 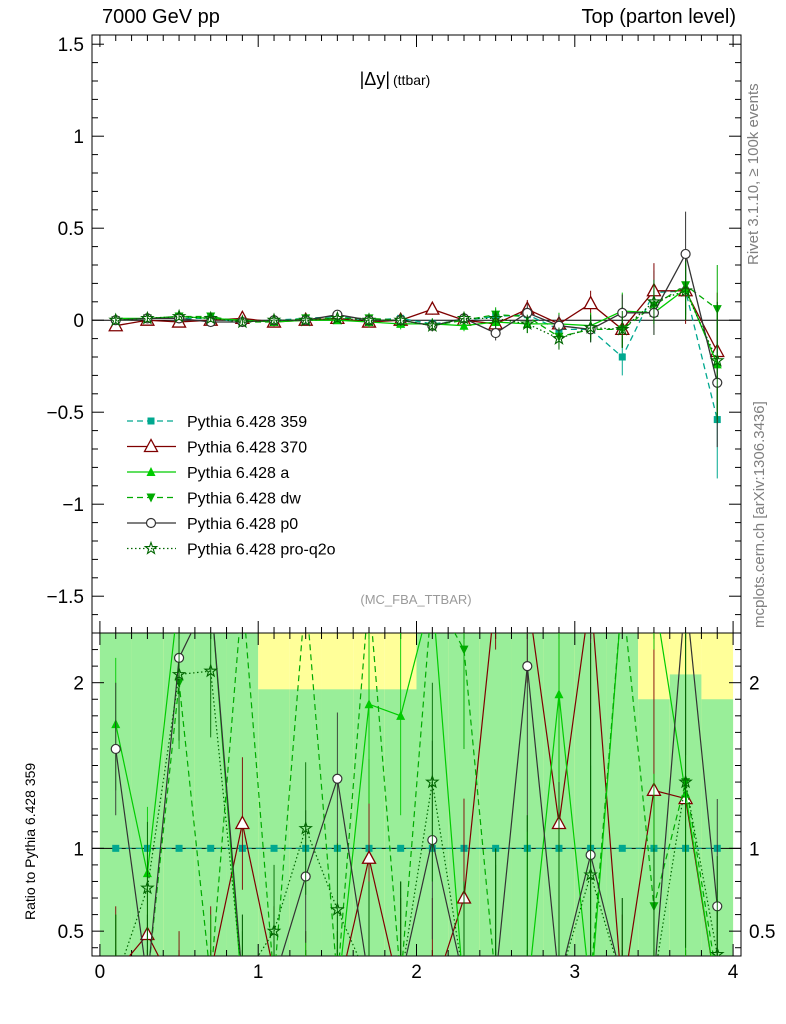 I want to click on header-energy: 7000 GeV pp, so click(x=161, y=17).